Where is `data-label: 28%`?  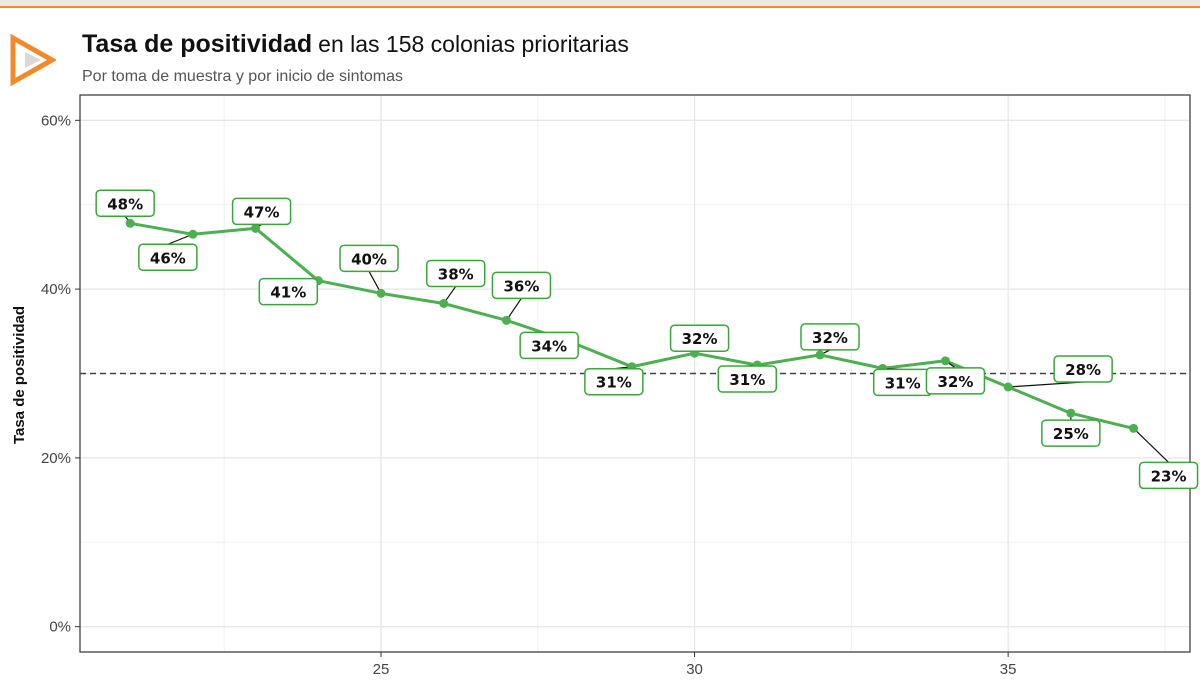
data-label: 28% is located at coordinates (1083, 370).